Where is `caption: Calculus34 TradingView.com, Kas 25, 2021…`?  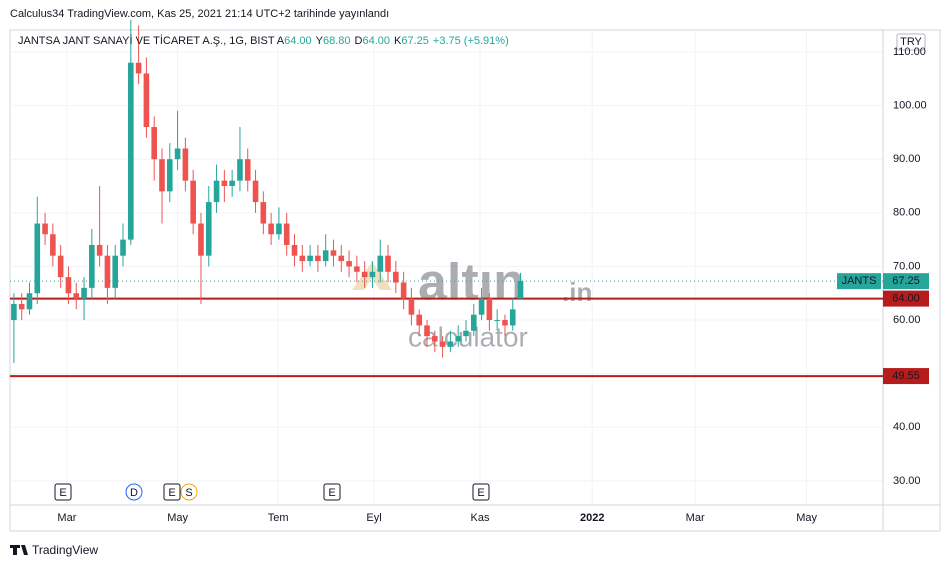 caption: Calculus34 TradingView.com, Kas 25, 2021… is located at coordinates (200, 14).